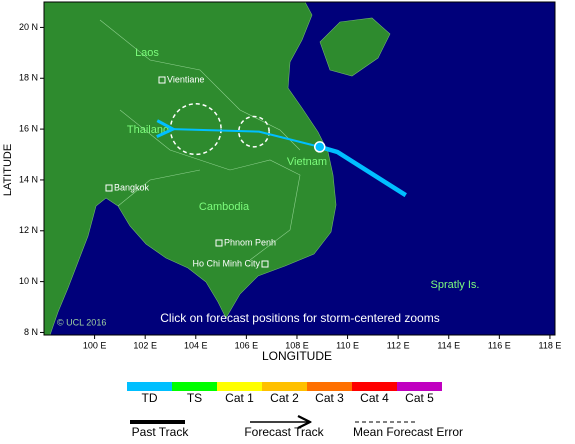 This screenshot has width=575, height=444. I want to click on x-tick-label: 106 E, so click(247, 345).